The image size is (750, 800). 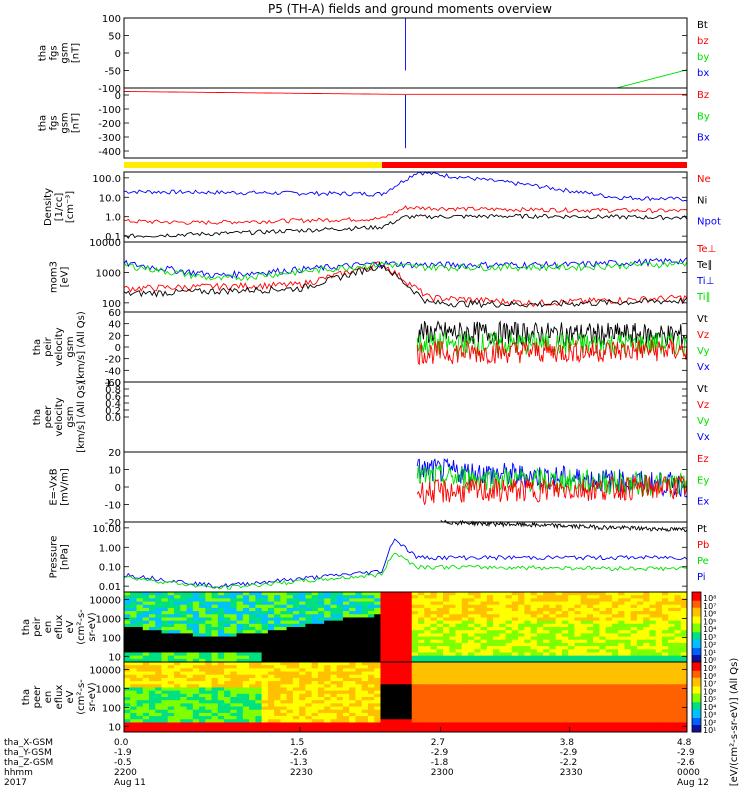 I want to click on y-axis-label: gsm, so click(x=65, y=122).